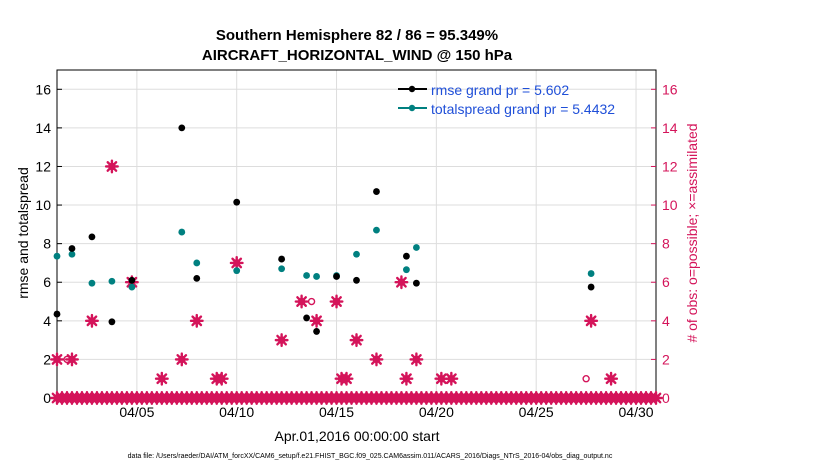 The width and height of the screenshot is (830, 470). I want to click on y-tick-label: 0, so click(47, 398).